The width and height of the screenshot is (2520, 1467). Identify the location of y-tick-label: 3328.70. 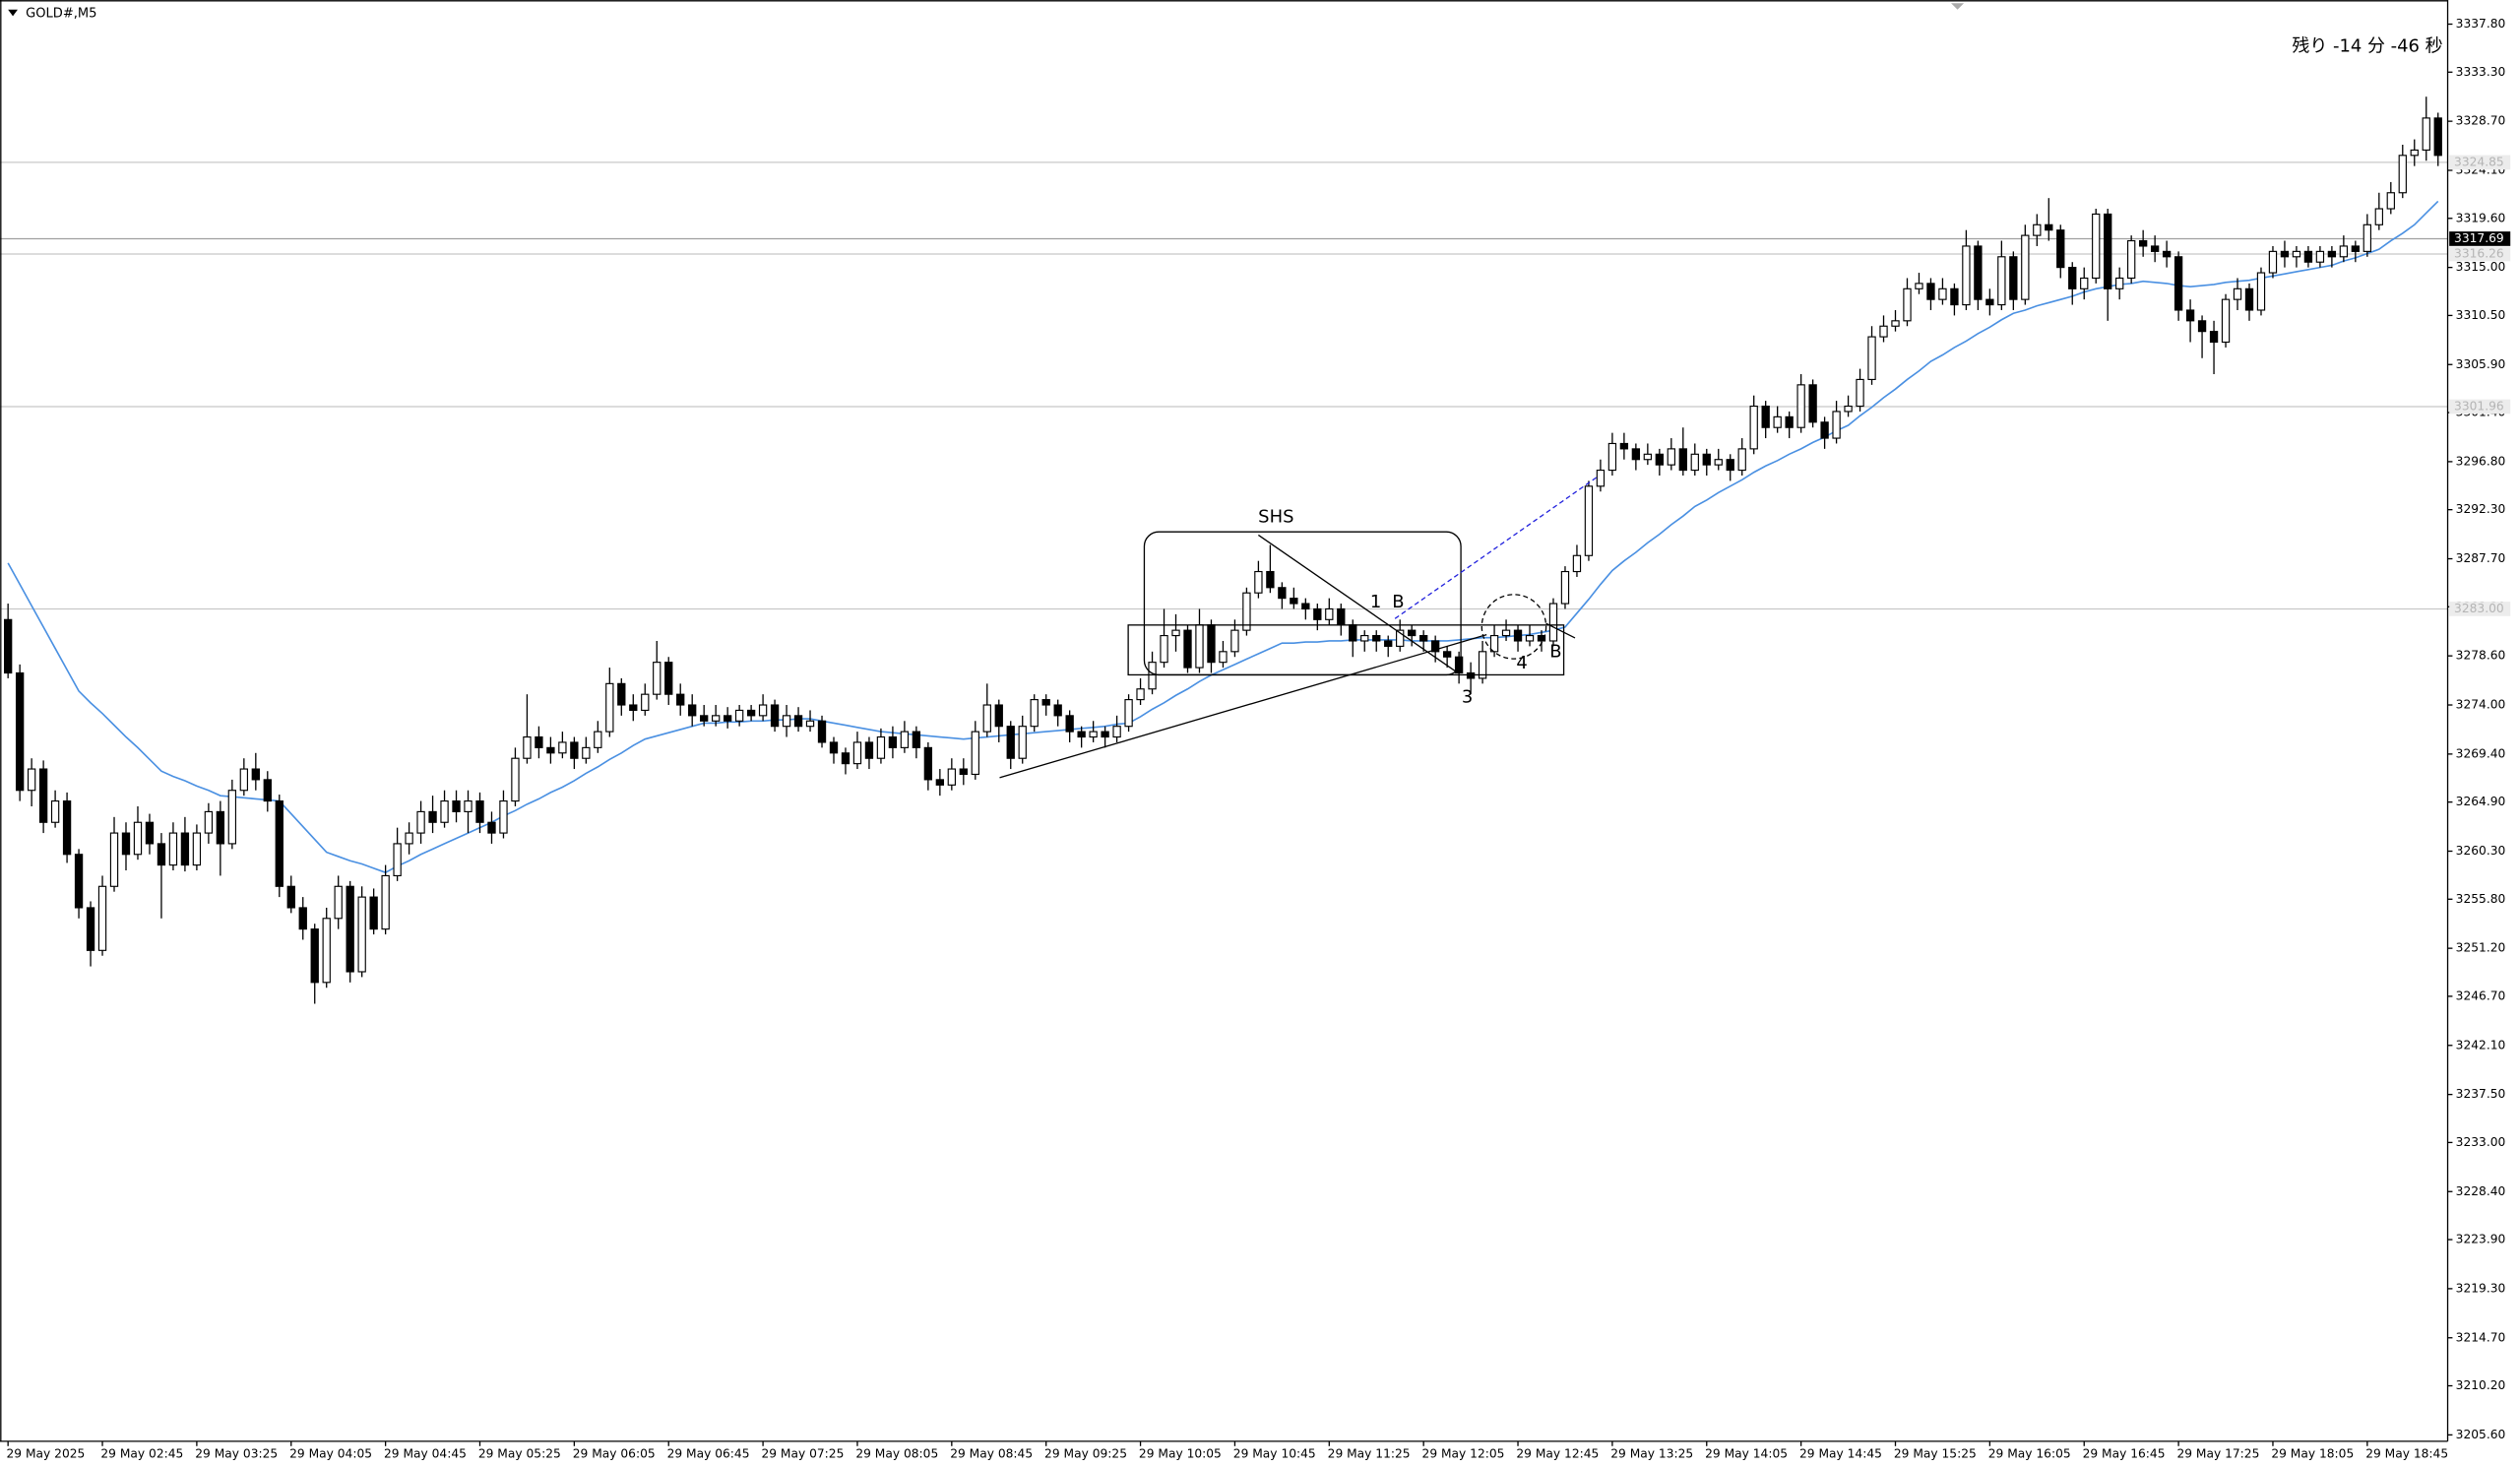
(2481, 121).